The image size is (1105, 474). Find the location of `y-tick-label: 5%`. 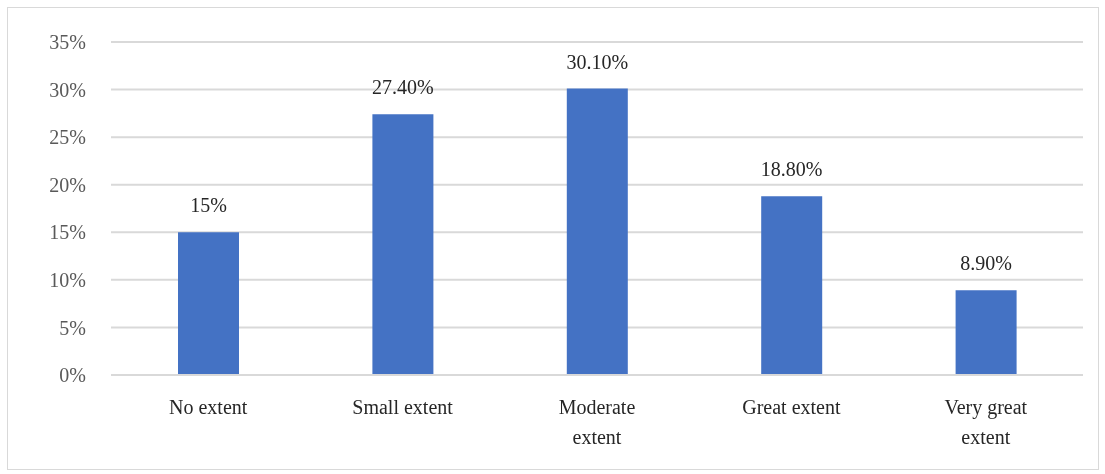

y-tick-label: 5% is located at coordinates (72, 327).